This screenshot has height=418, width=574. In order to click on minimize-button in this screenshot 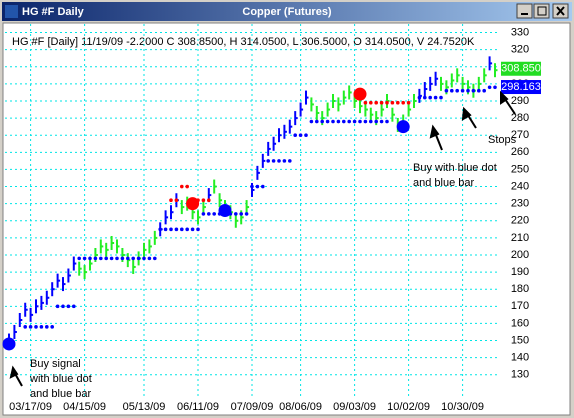, I will do `click(524, 11)`.